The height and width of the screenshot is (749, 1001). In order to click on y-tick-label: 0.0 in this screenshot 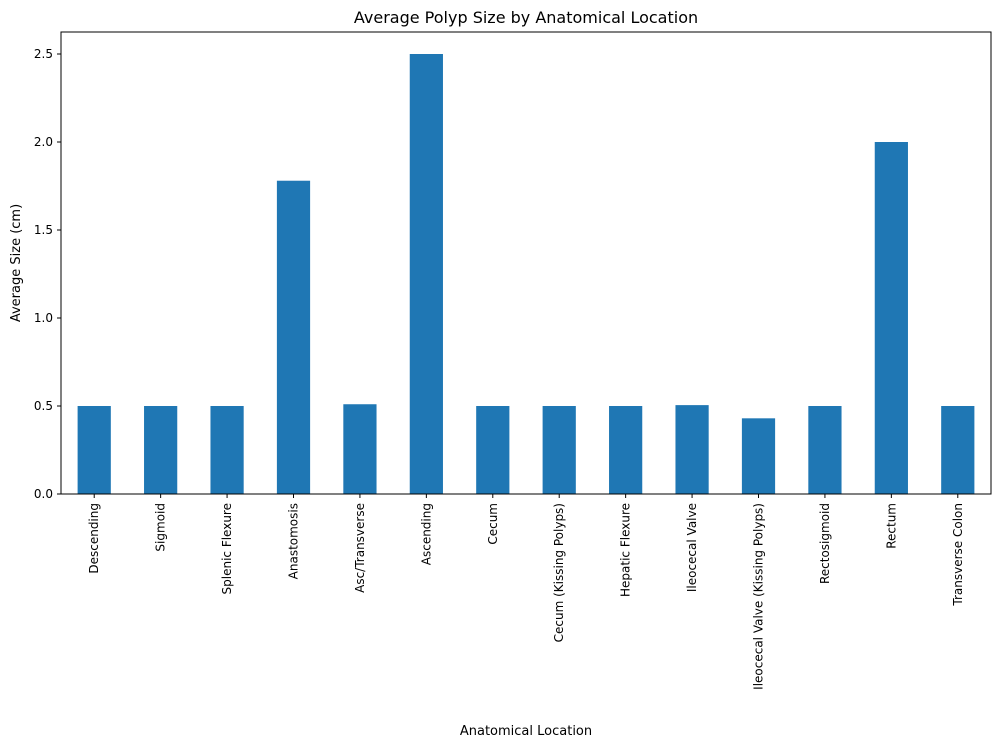, I will do `click(43, 494)`.